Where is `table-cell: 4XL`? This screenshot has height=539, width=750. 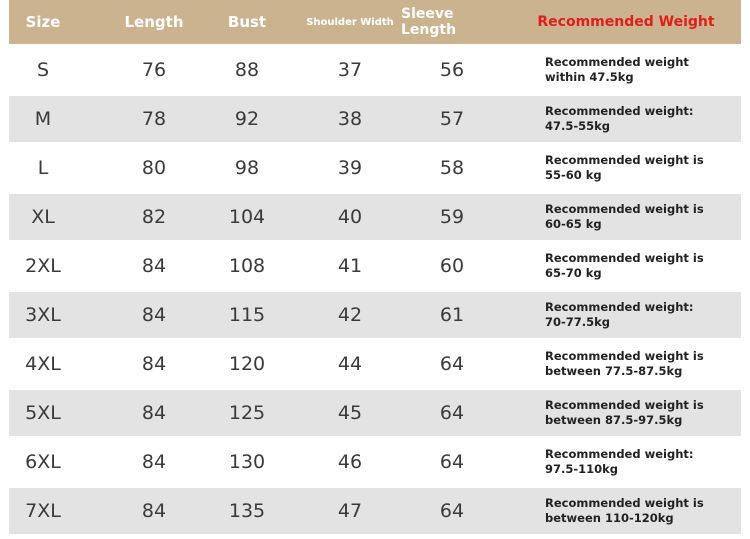
table-cell: 4XL is located at coordinates (43, 364).